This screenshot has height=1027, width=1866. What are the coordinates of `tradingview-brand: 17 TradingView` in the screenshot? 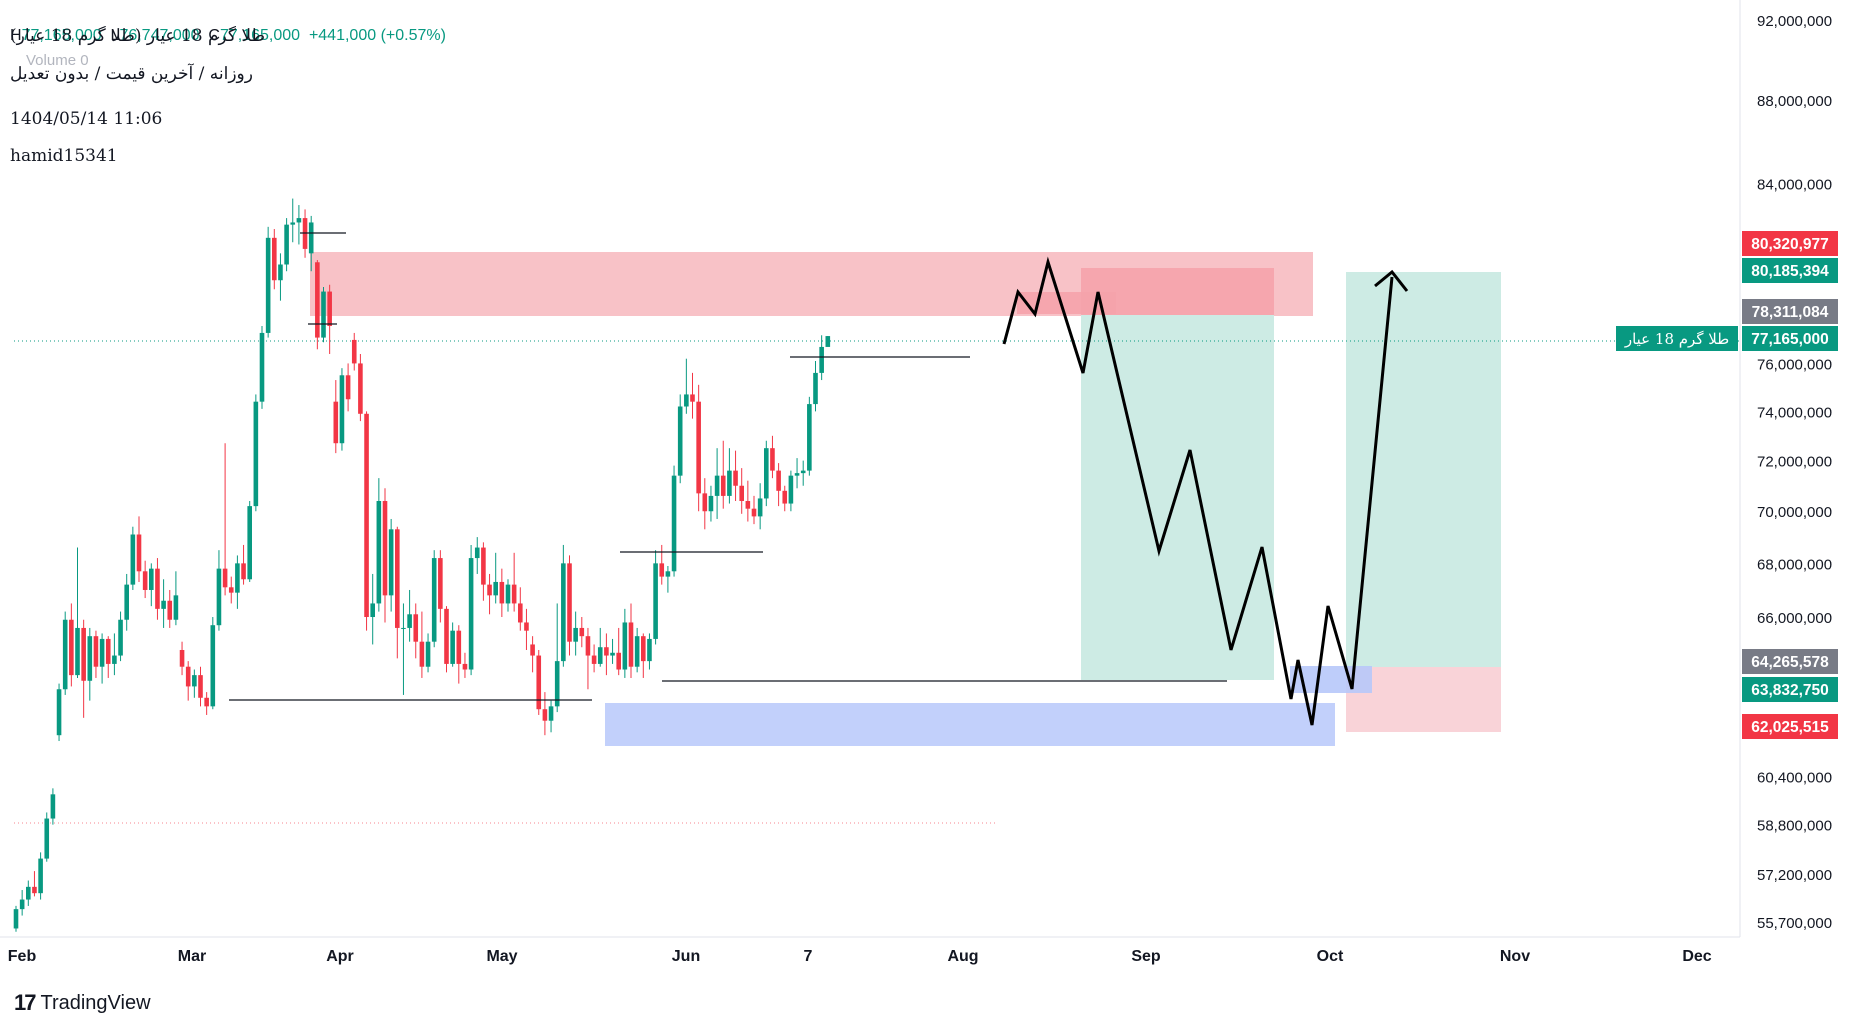 It's located at (82, 1003).